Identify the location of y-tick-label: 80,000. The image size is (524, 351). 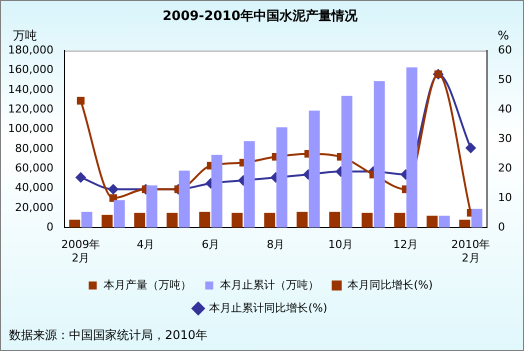
(34, 148).